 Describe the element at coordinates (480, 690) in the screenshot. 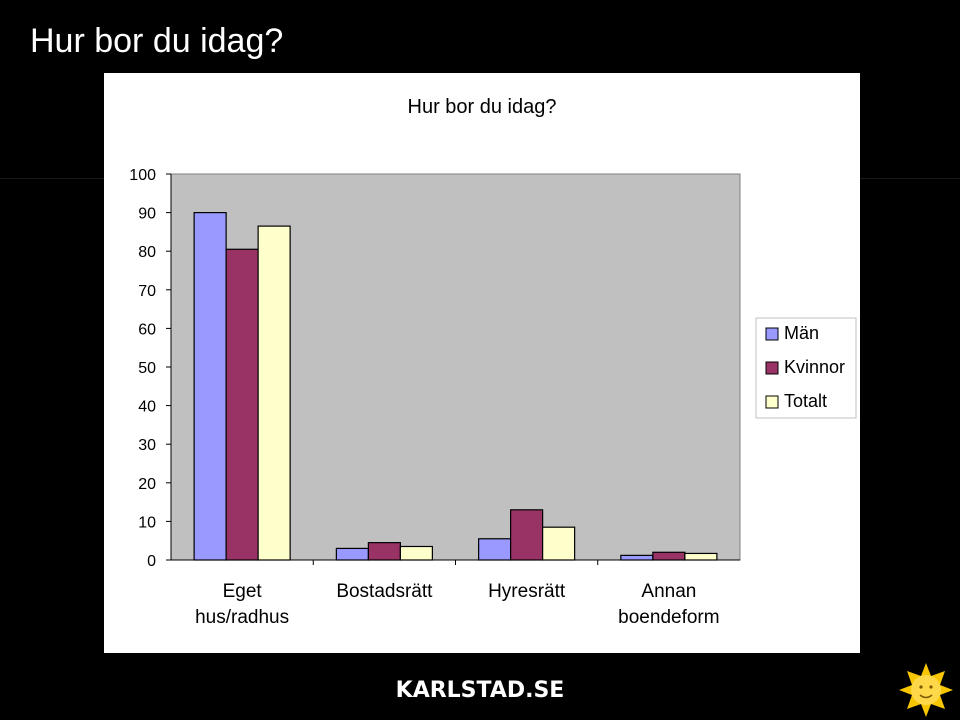

I see `karlstad-logo: KARLSTAD.SE` at that location.